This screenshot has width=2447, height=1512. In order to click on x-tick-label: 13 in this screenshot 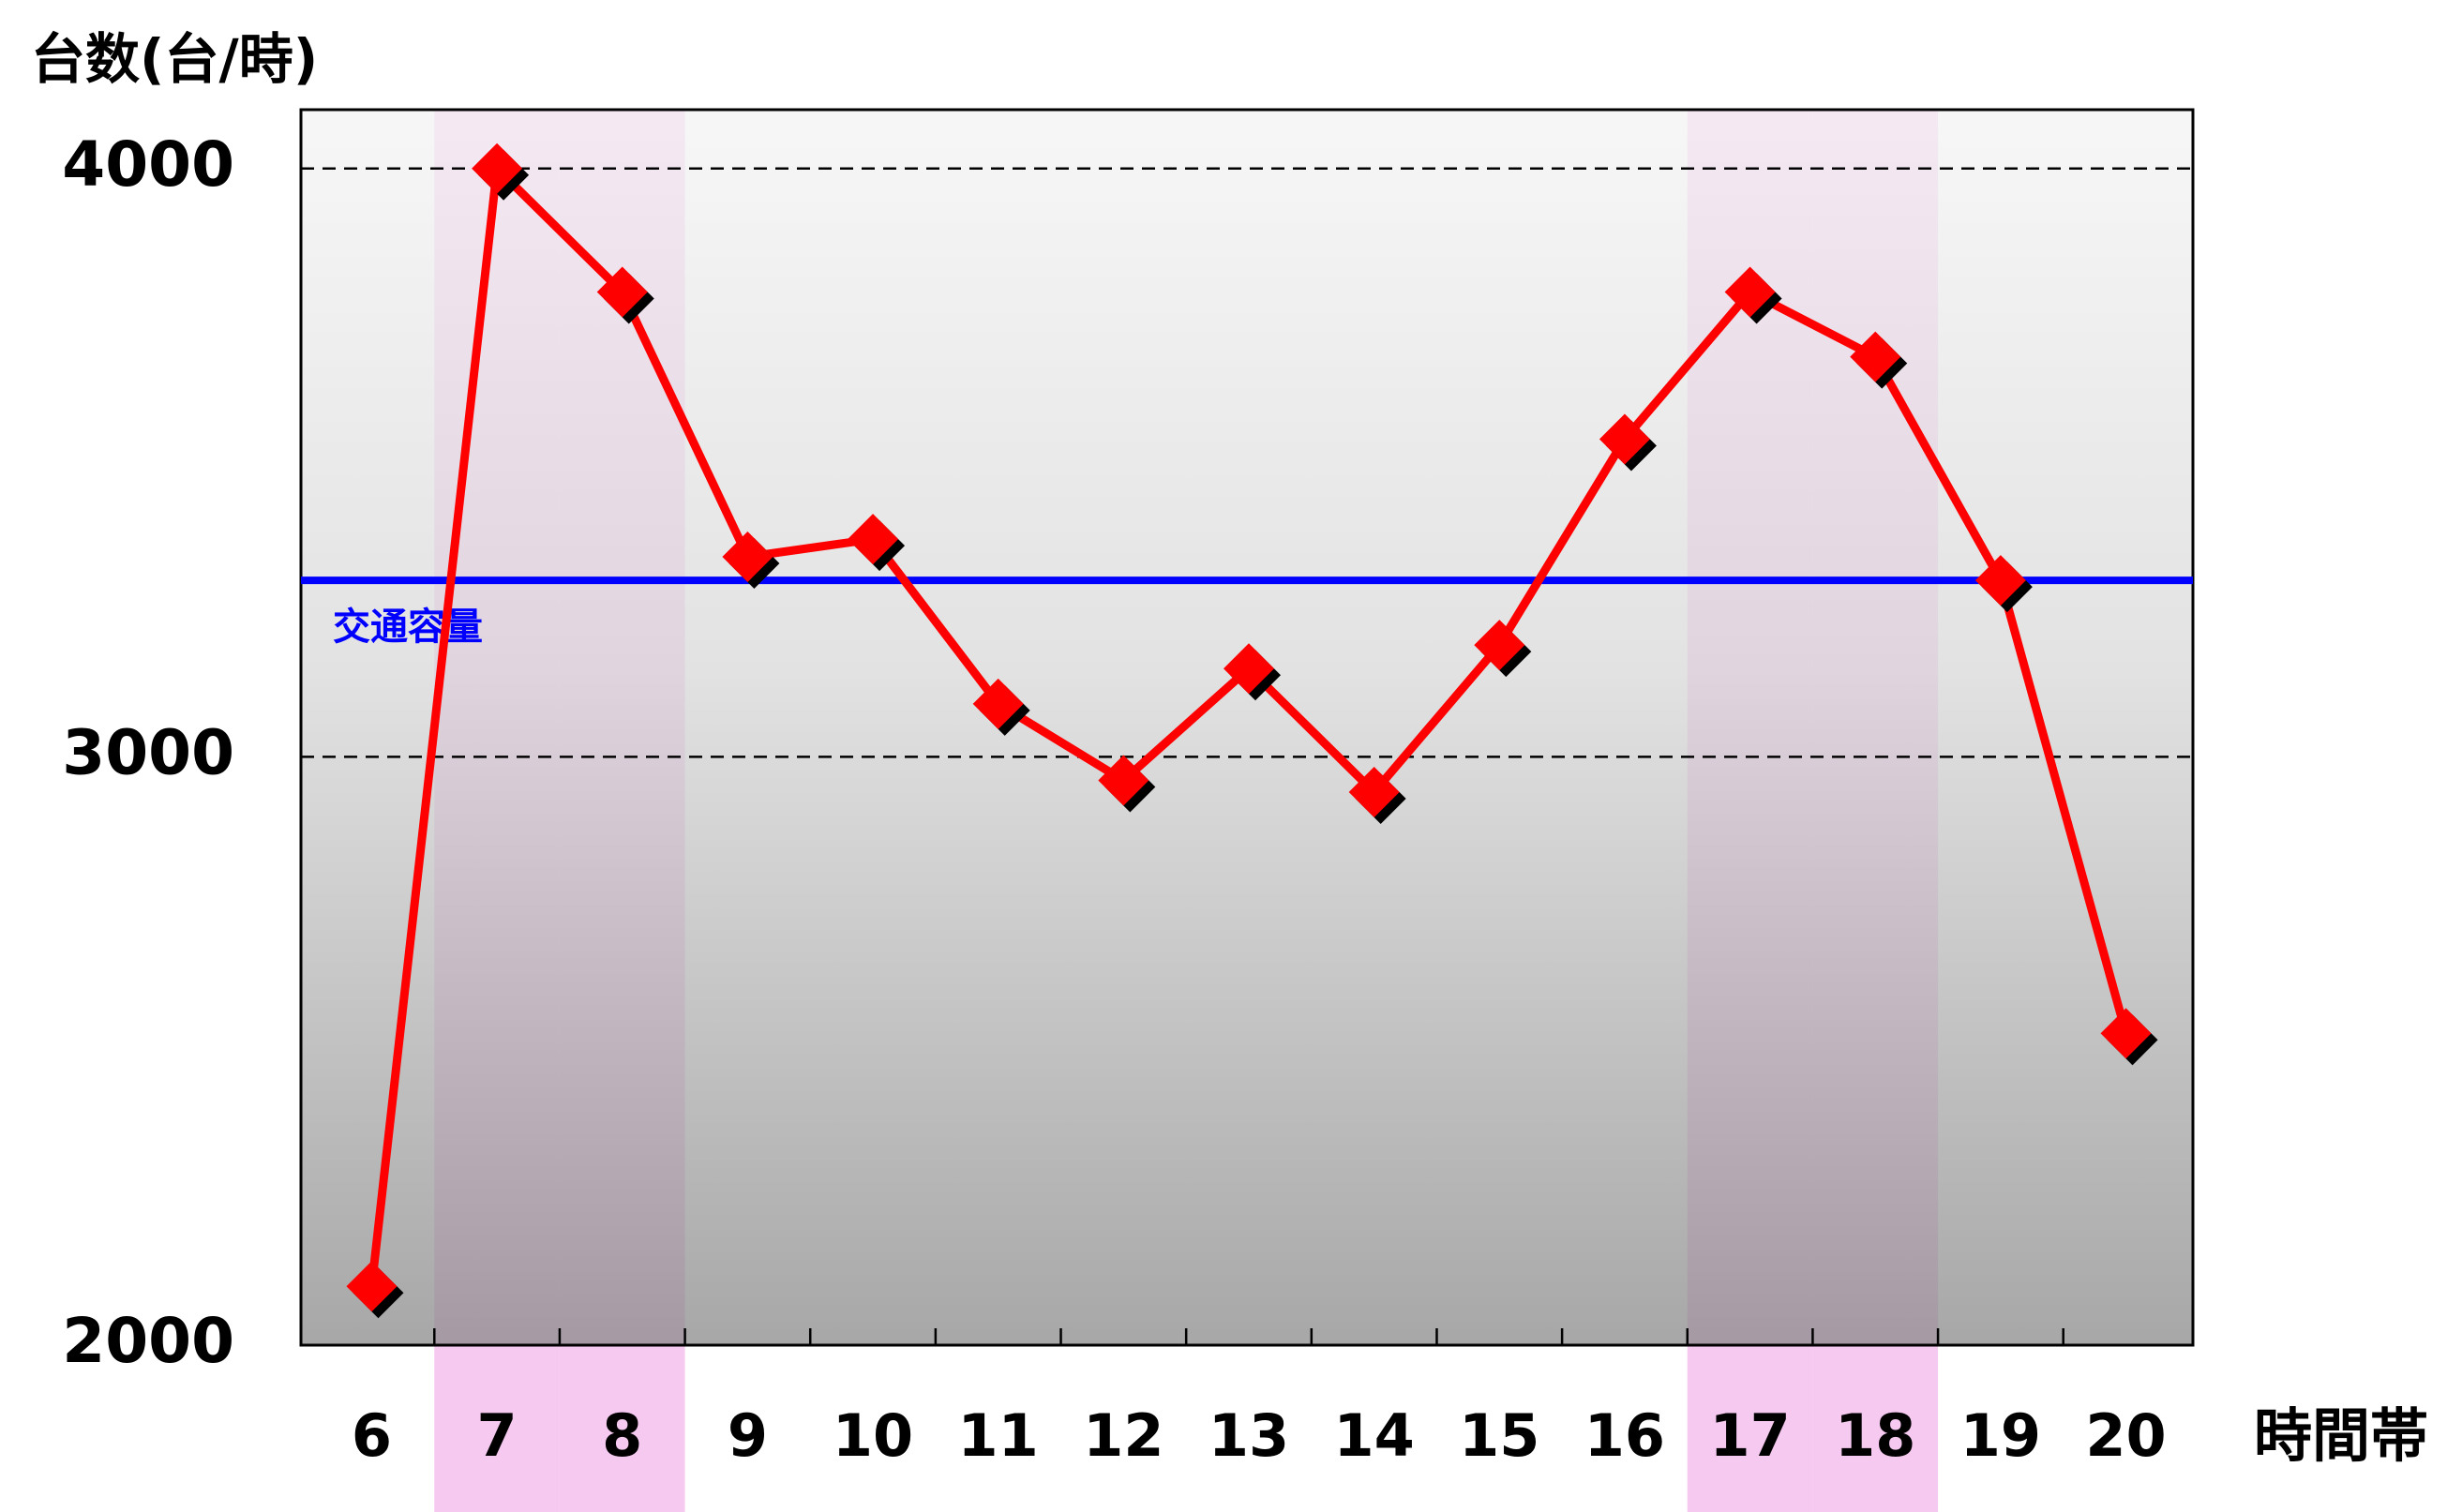, I will do `click(1248, 1435)`.